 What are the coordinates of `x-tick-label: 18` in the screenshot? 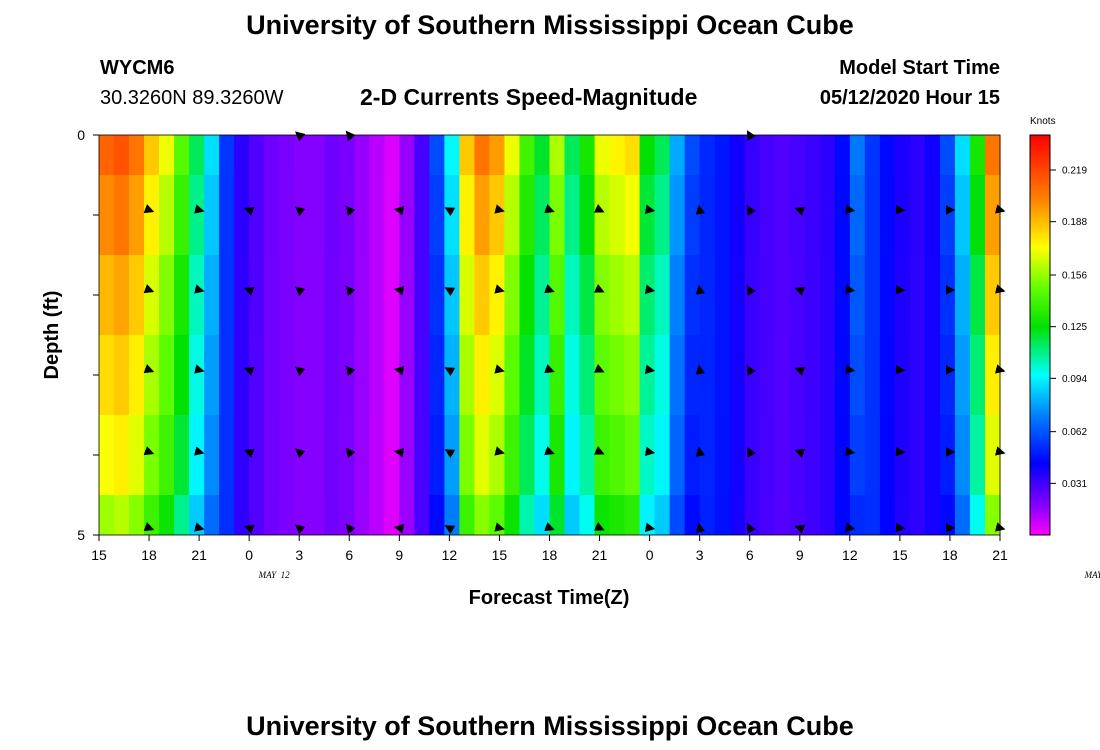 It's located at (950, 555).